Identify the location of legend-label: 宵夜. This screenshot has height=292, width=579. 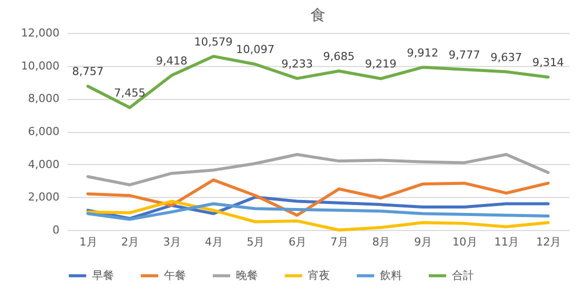
(319, 275).